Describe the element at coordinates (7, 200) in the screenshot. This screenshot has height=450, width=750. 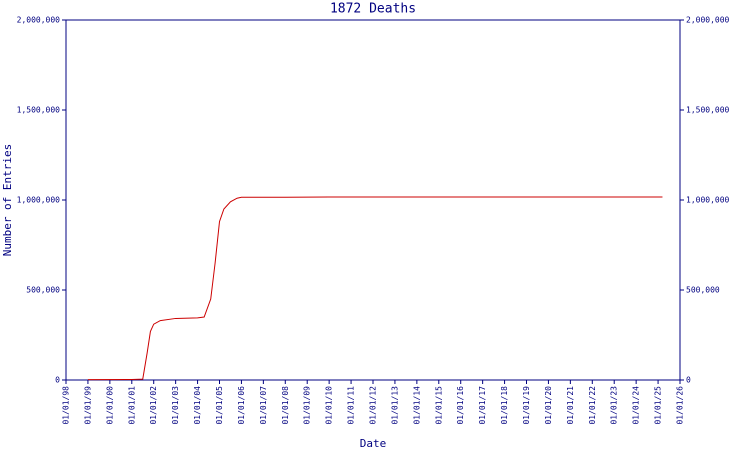
I see `y-axis-label: Number of Entries` at that location.